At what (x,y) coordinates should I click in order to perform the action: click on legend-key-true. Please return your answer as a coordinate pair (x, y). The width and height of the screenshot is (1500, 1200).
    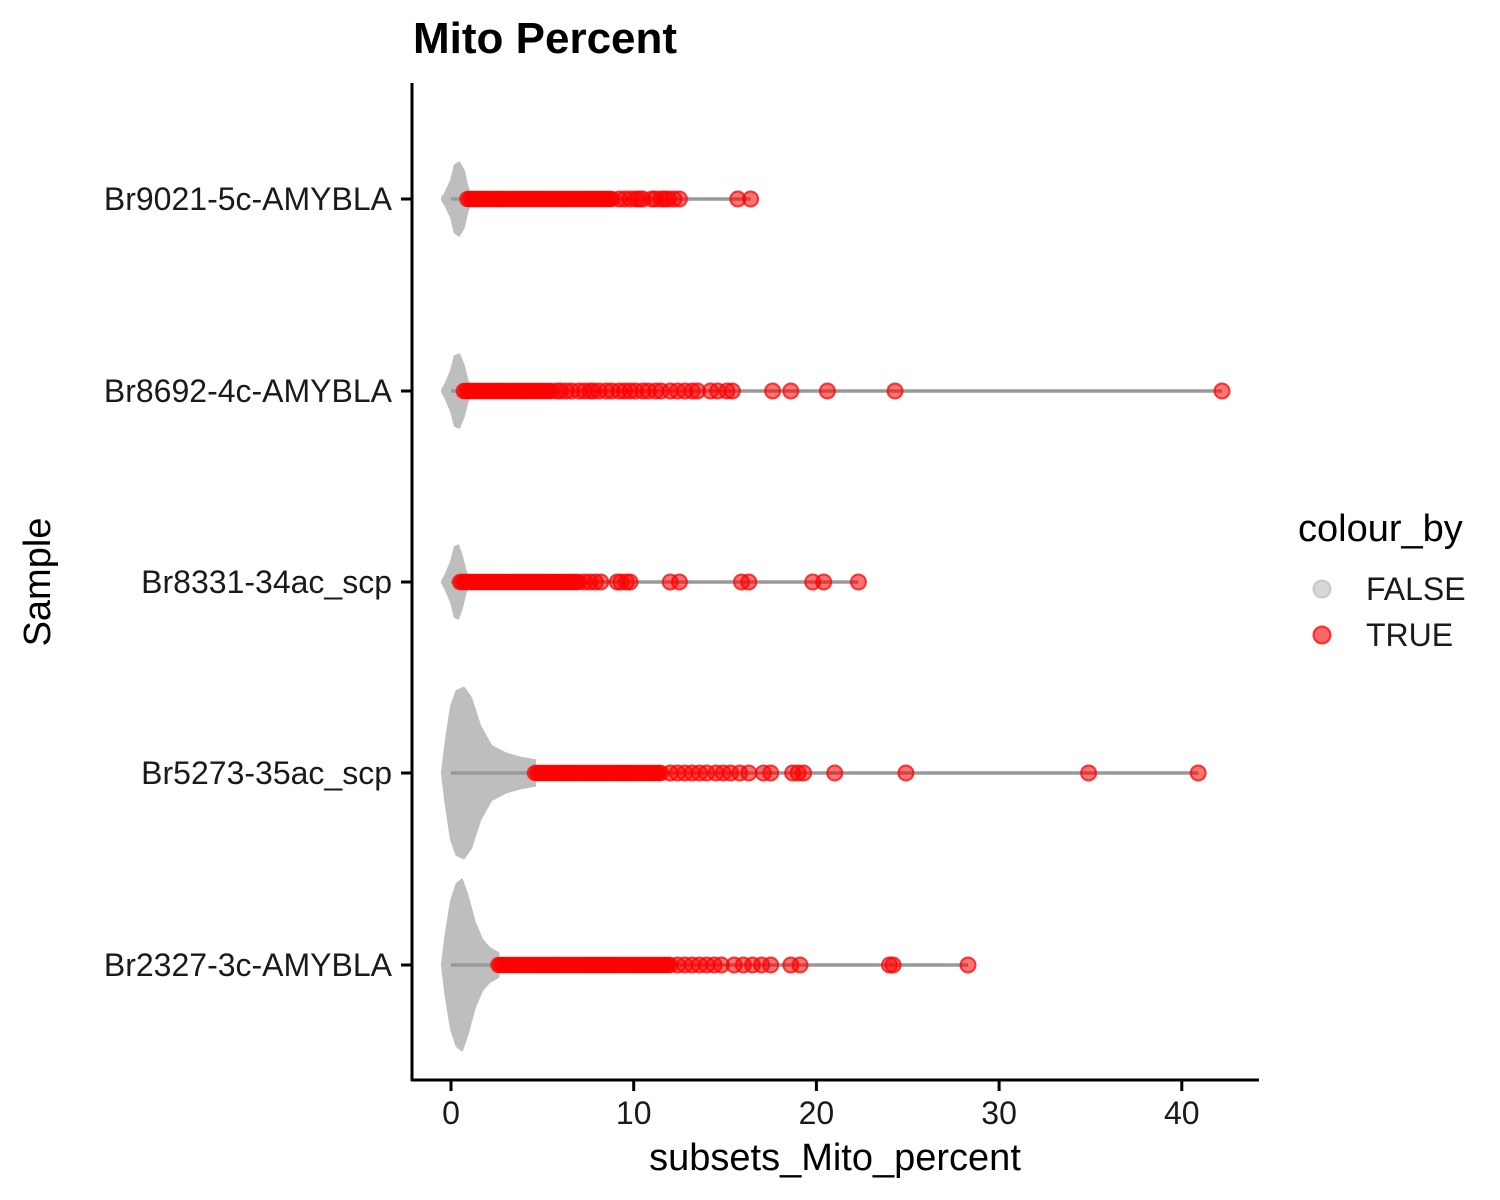
    Looking at the image, I should click on (1322, 635).